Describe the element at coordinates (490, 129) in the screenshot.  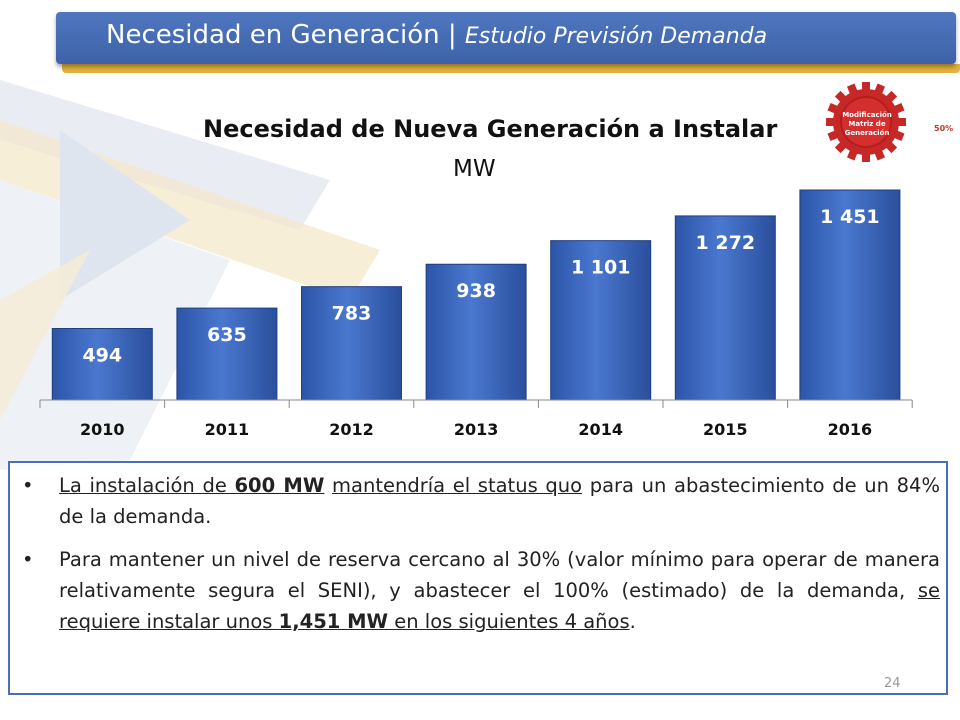
I see `chart-title: Necesidad de Nueva Generación a Instalar` at that location.